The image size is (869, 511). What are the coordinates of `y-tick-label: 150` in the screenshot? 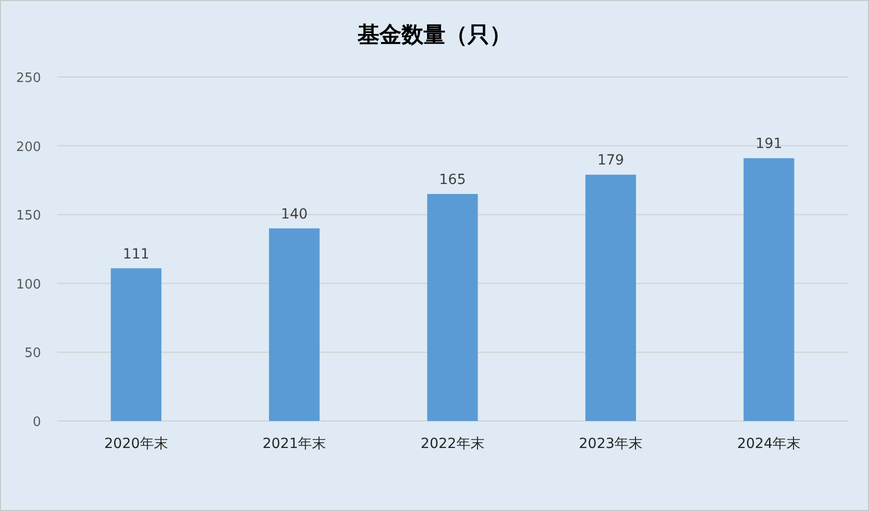 It's located at (28, 216).